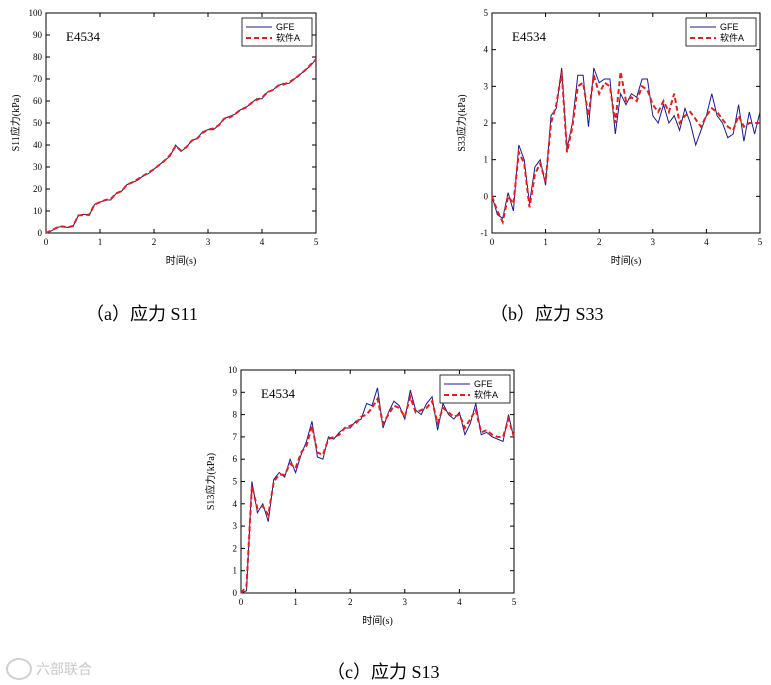 The height and width of the screenshot is (685, 771). Describe the element at coordinates (38, 35) in the screenshot. I see `y-tick-label: 90` at that location.